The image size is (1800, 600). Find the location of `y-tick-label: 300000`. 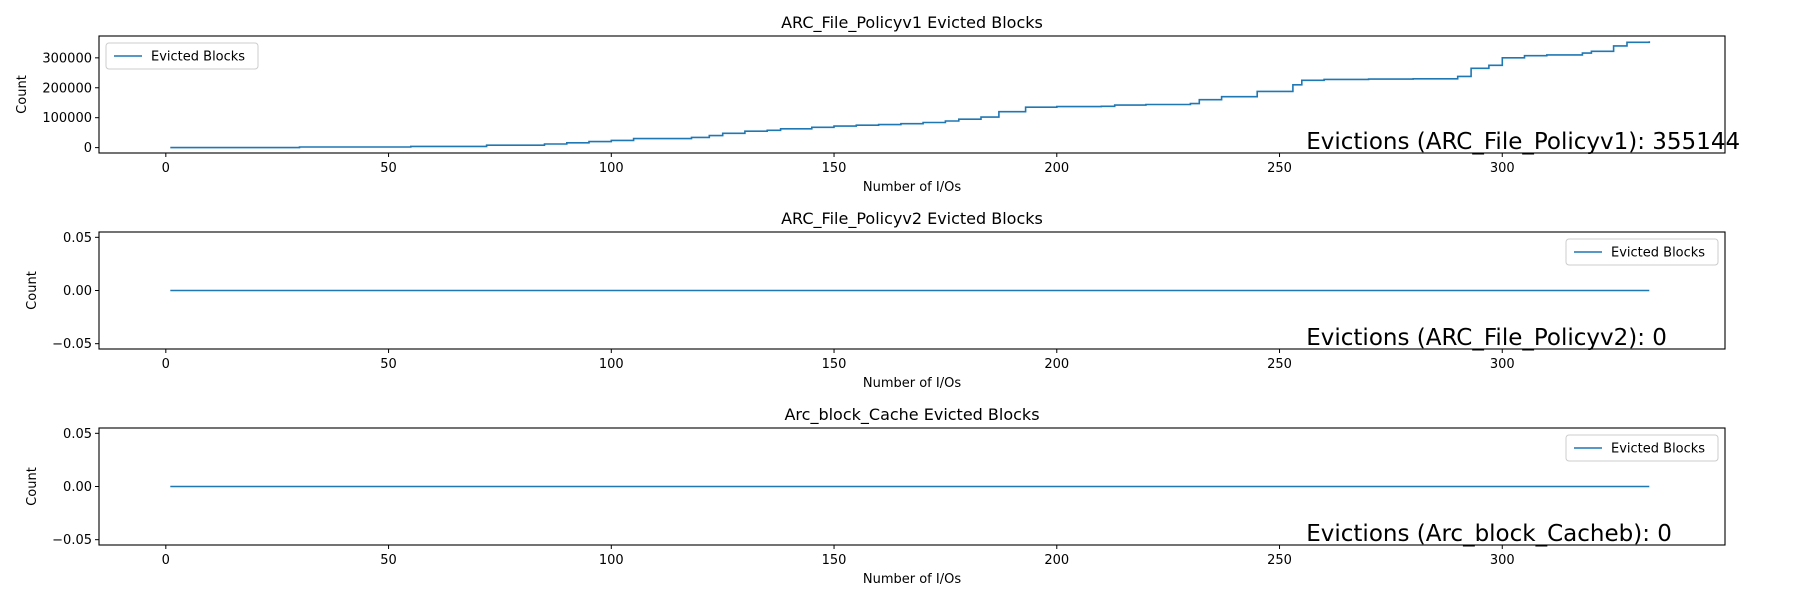

y-tick-label: 300000 is located at coordinates (67, 58).